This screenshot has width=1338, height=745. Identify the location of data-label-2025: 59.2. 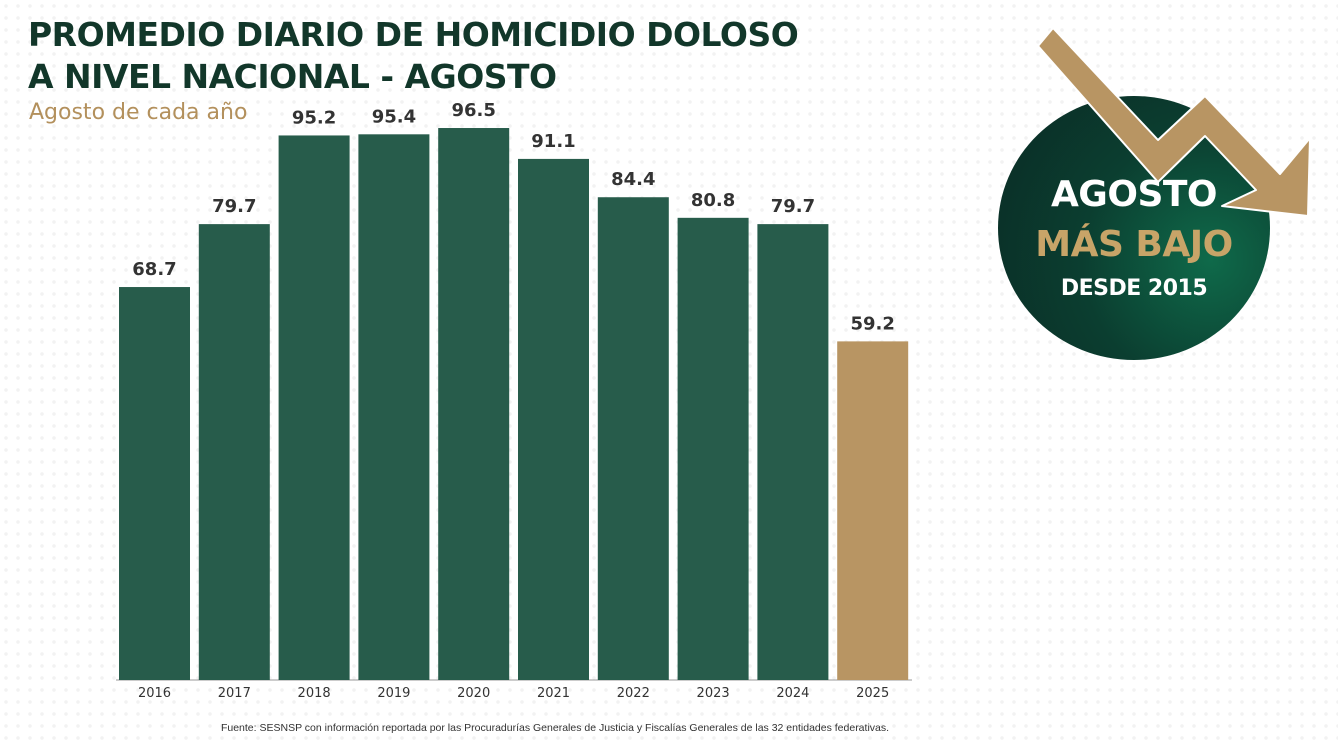
(872, 323).